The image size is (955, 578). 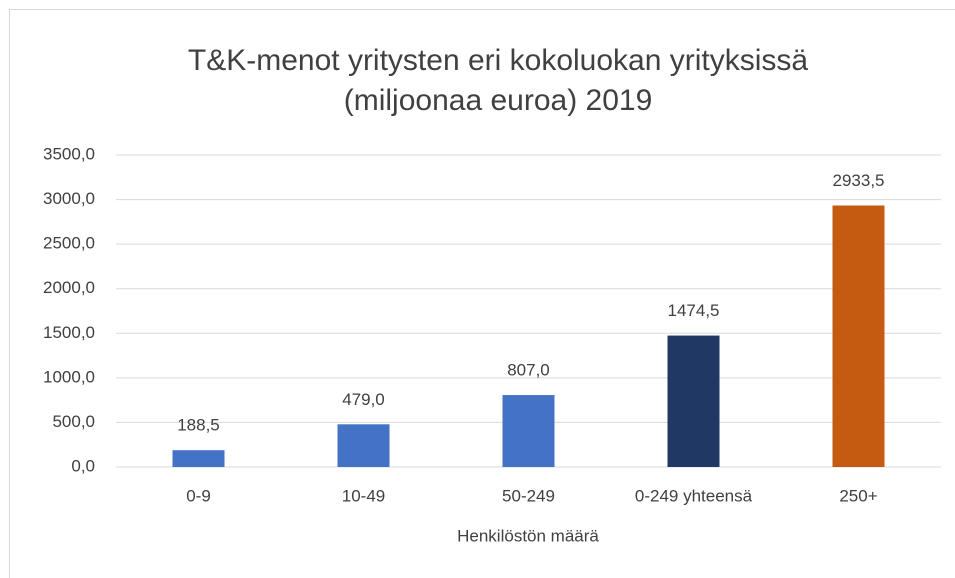 What do you see at coordinates (198, 495) in the screenshot?
I see `x-tick-label: 0-9` at bounding box center [198, 495].